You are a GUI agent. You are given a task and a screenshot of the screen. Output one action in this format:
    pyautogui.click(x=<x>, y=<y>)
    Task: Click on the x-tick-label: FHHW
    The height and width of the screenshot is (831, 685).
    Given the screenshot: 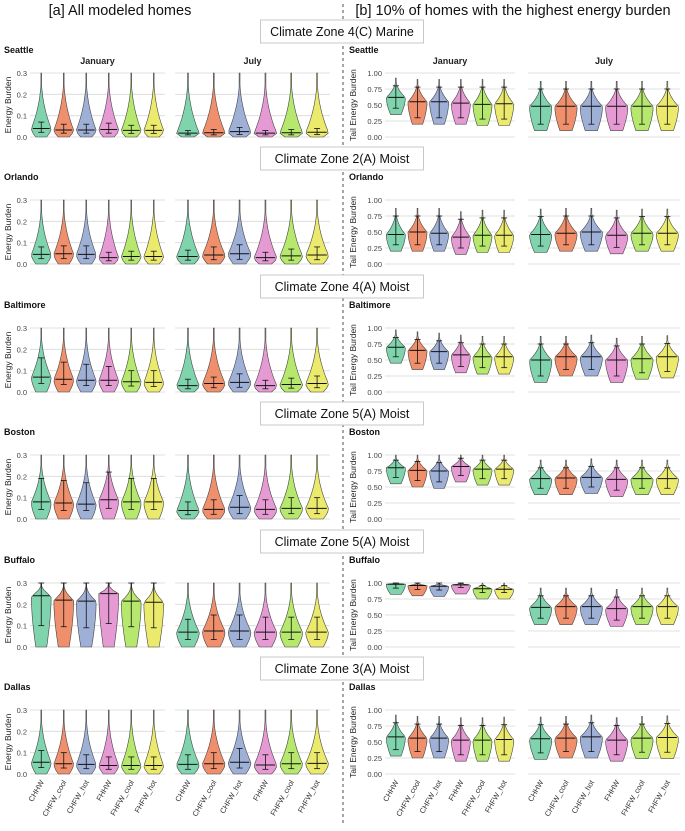 What is the action you would take?
    pyautogui.click(x=104, y=790)
    